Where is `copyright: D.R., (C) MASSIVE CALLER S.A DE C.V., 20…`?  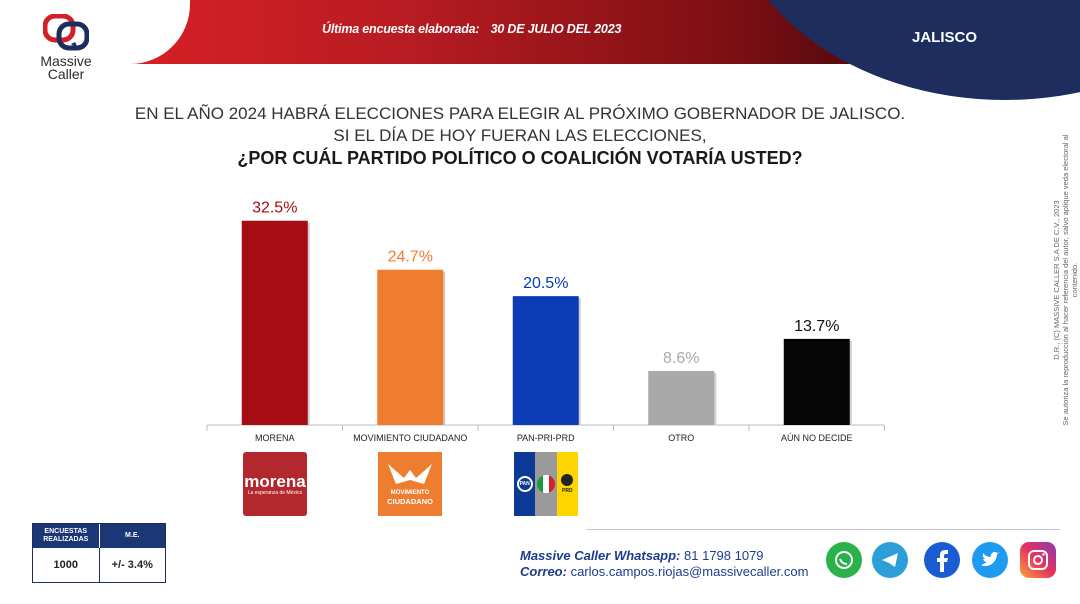
copyright: D.R., (C) MASSIVE CALLER S.A DE C.V., 20… is located at coordinates (1065, 280).